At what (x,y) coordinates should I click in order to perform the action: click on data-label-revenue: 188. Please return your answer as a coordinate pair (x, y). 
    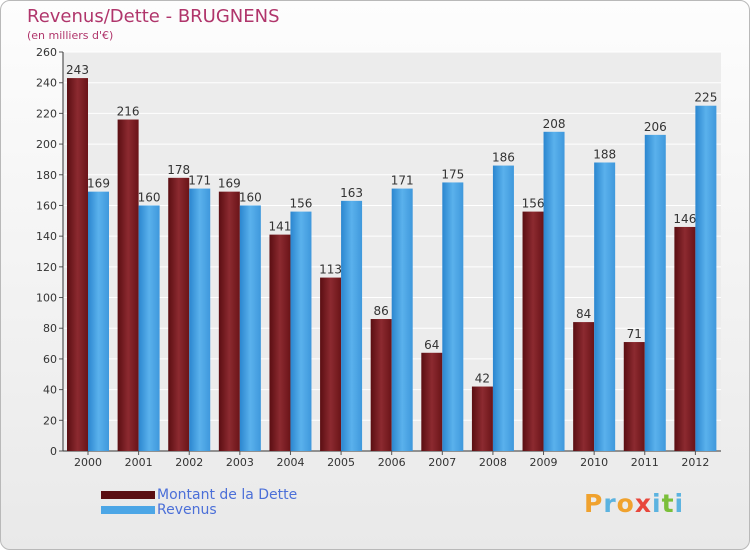
    Looking at the image, I should click on (604, 154).